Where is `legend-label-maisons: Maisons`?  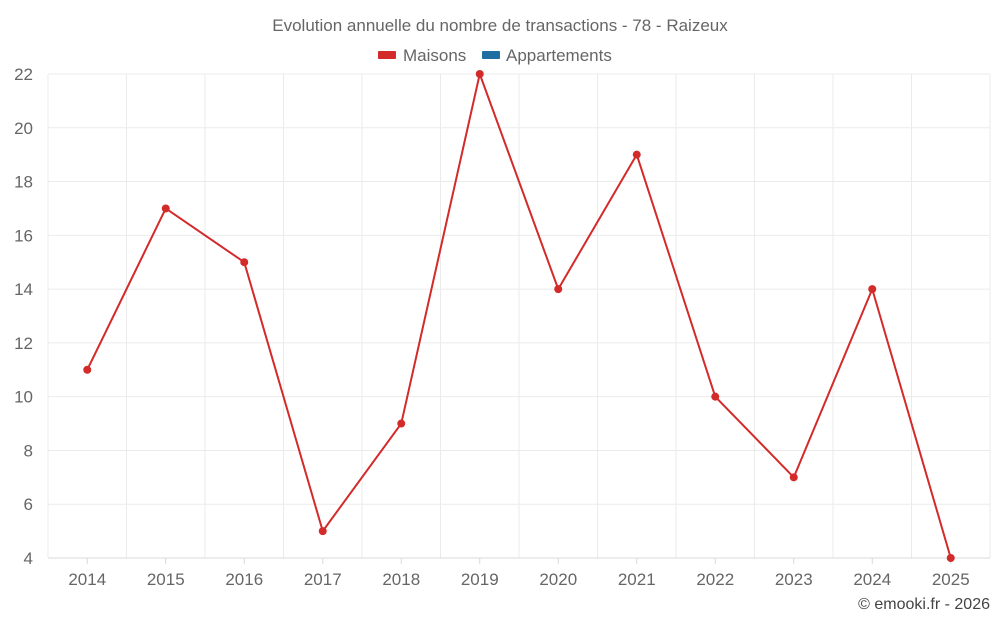
legend-label-maisons: Maisons is located at coordinates (434, 55).